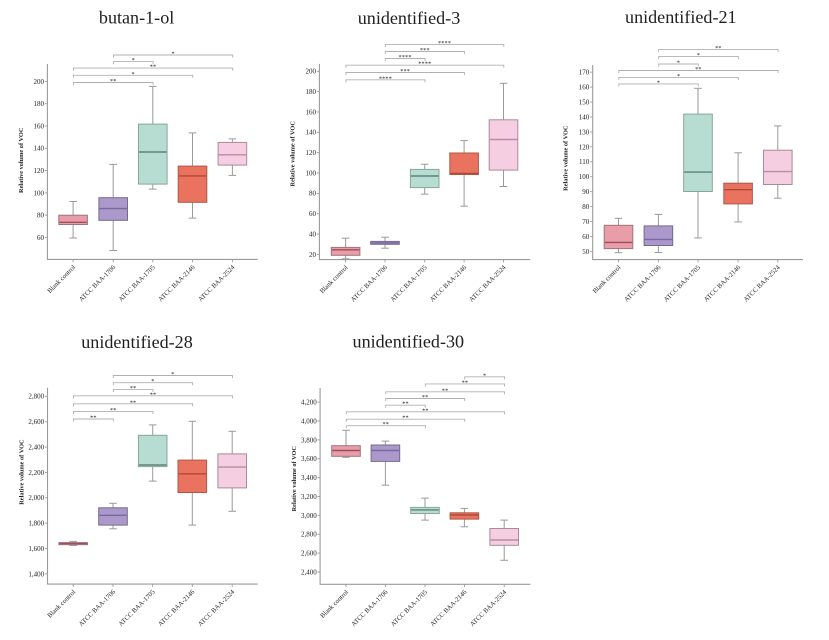  What do you see at coordinates (313, 234) in the screenshot?
I see `svg-text: 40` at bounding box center [313, 234].